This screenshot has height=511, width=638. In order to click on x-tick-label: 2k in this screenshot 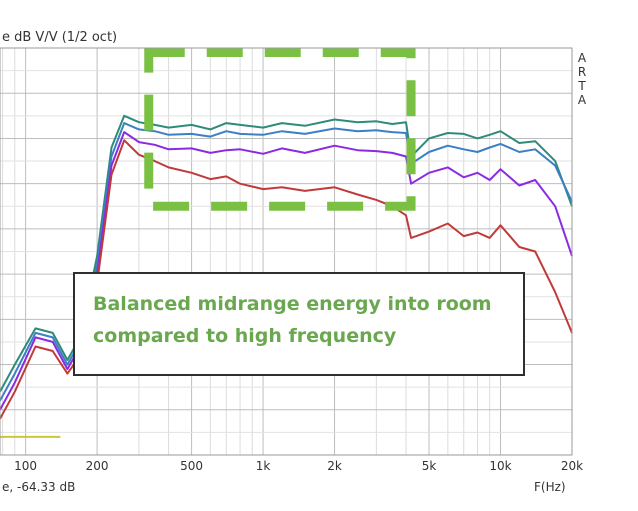, I will do `click(334, 466)`.